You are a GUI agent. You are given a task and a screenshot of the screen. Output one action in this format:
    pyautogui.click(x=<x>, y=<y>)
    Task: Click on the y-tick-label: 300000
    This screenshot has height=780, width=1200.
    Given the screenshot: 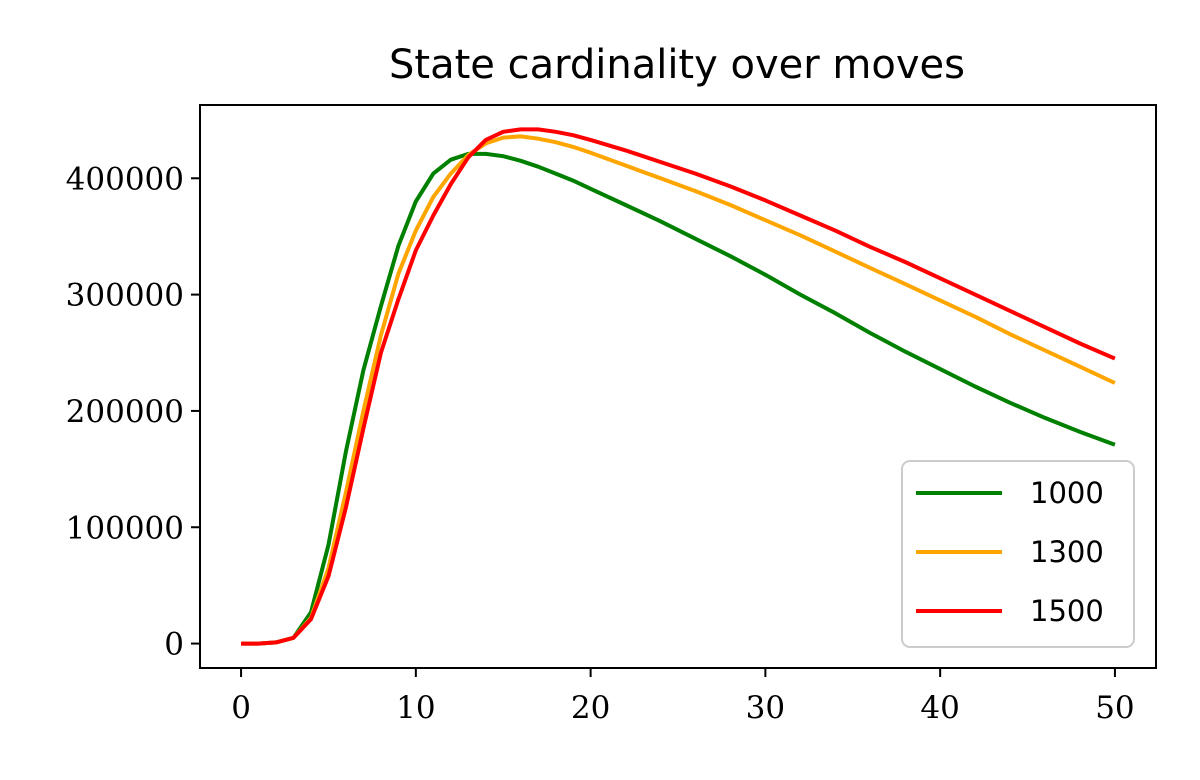 What is the action you would take?
    pyautogui.click(x=125, y=296)
    